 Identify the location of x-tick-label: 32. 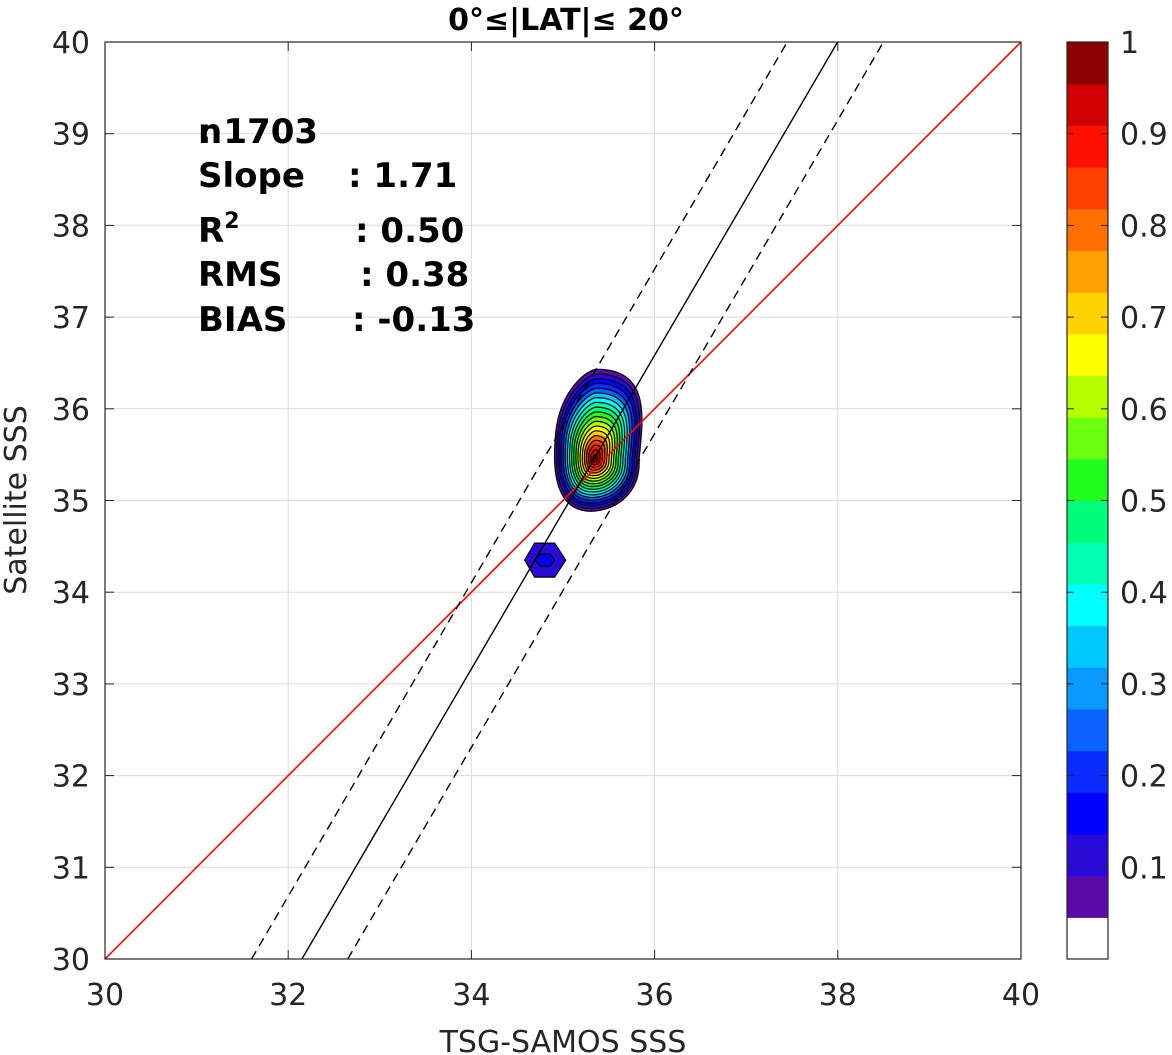
(288, 995).